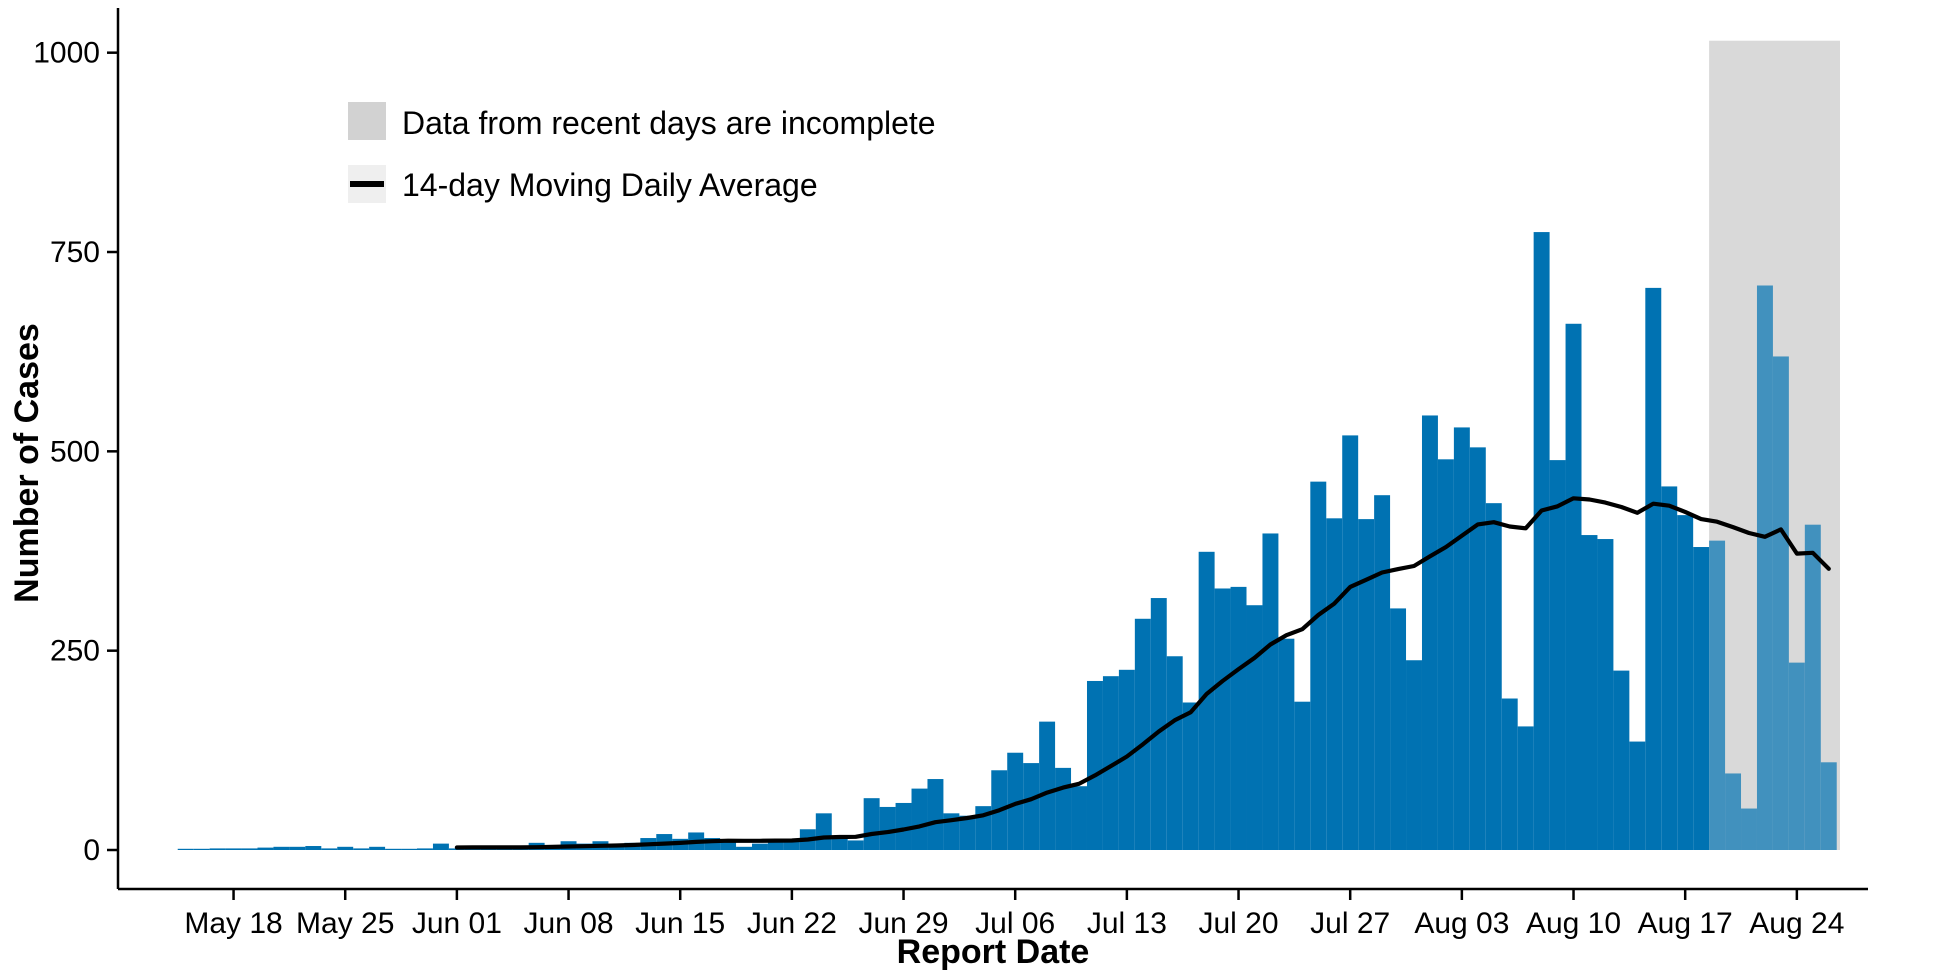  I want to click on x-tick-label-jun-08: Jun 08, so click(569, 923).